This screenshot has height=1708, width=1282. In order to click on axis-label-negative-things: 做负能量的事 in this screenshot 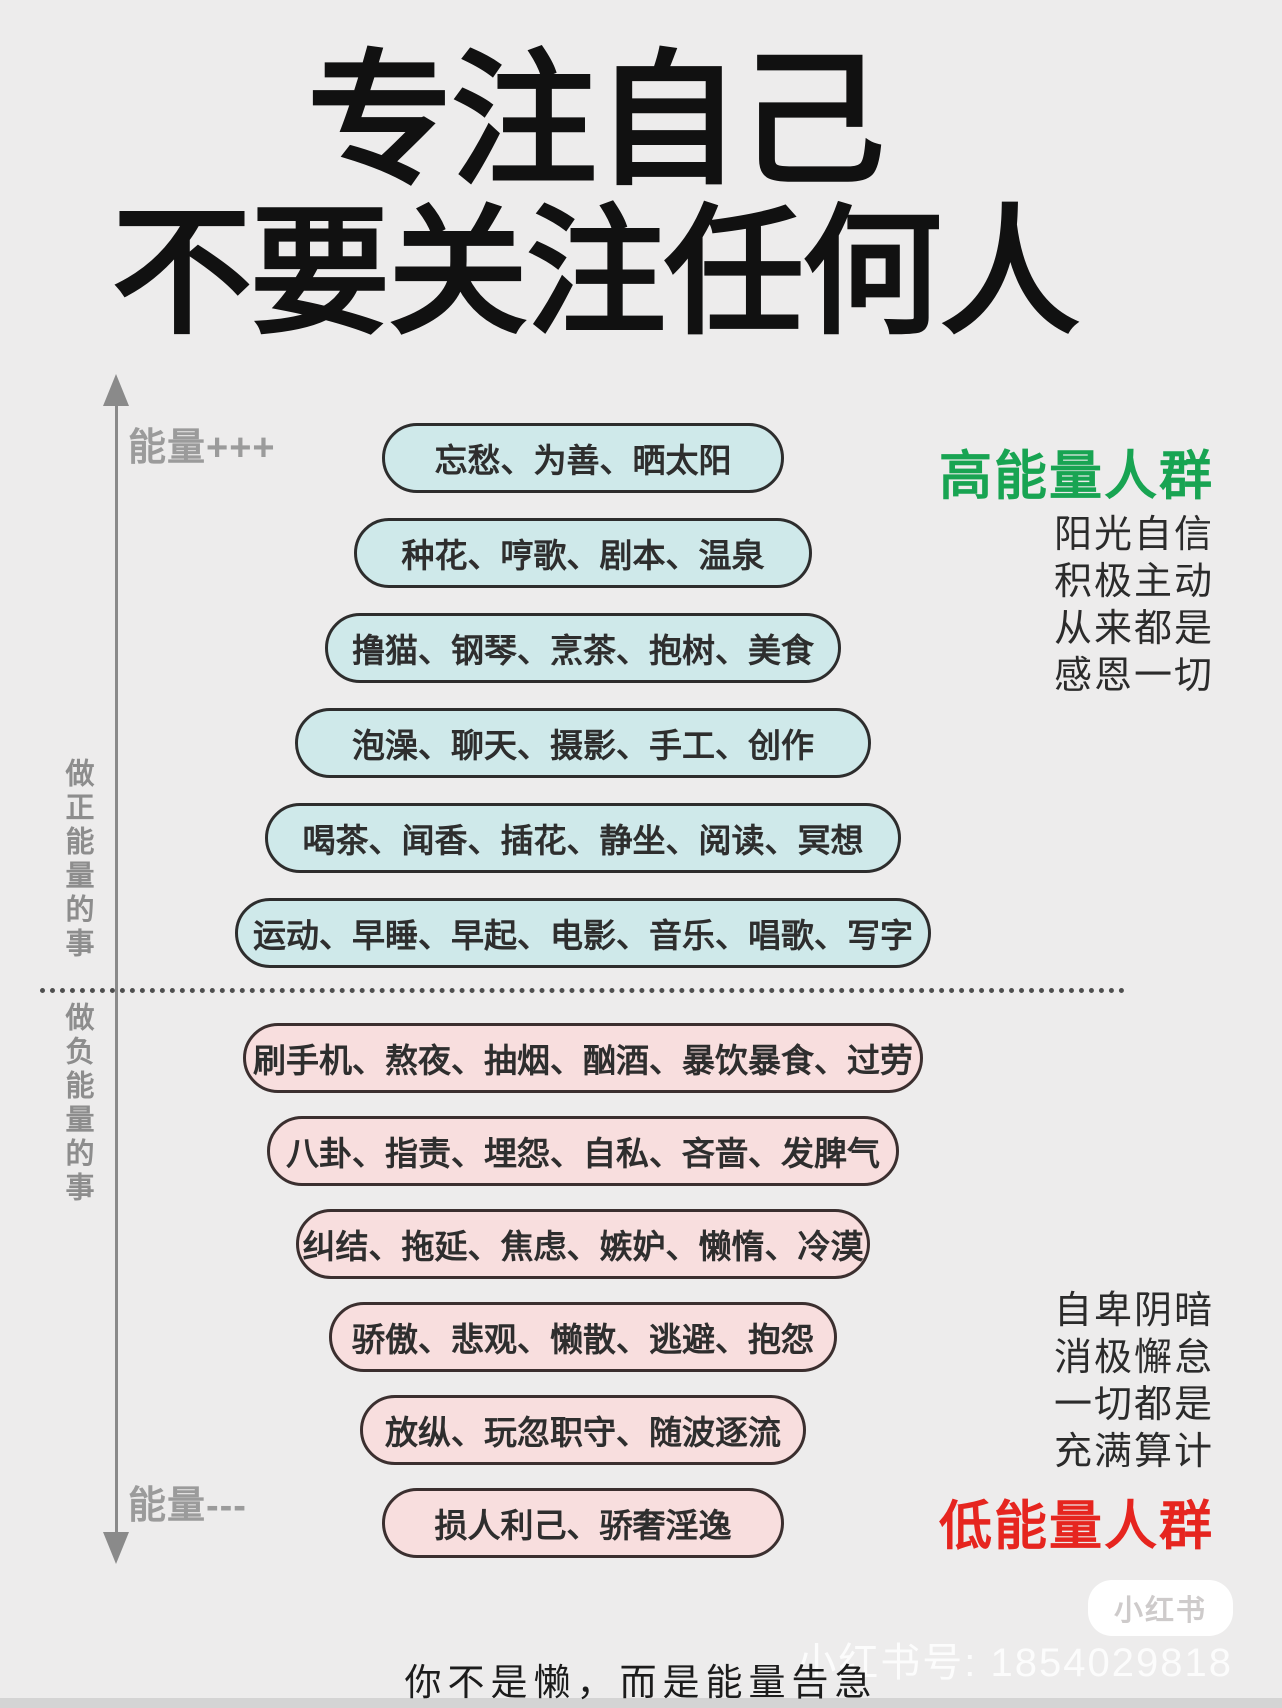, I will do `click(77, 1104)`.